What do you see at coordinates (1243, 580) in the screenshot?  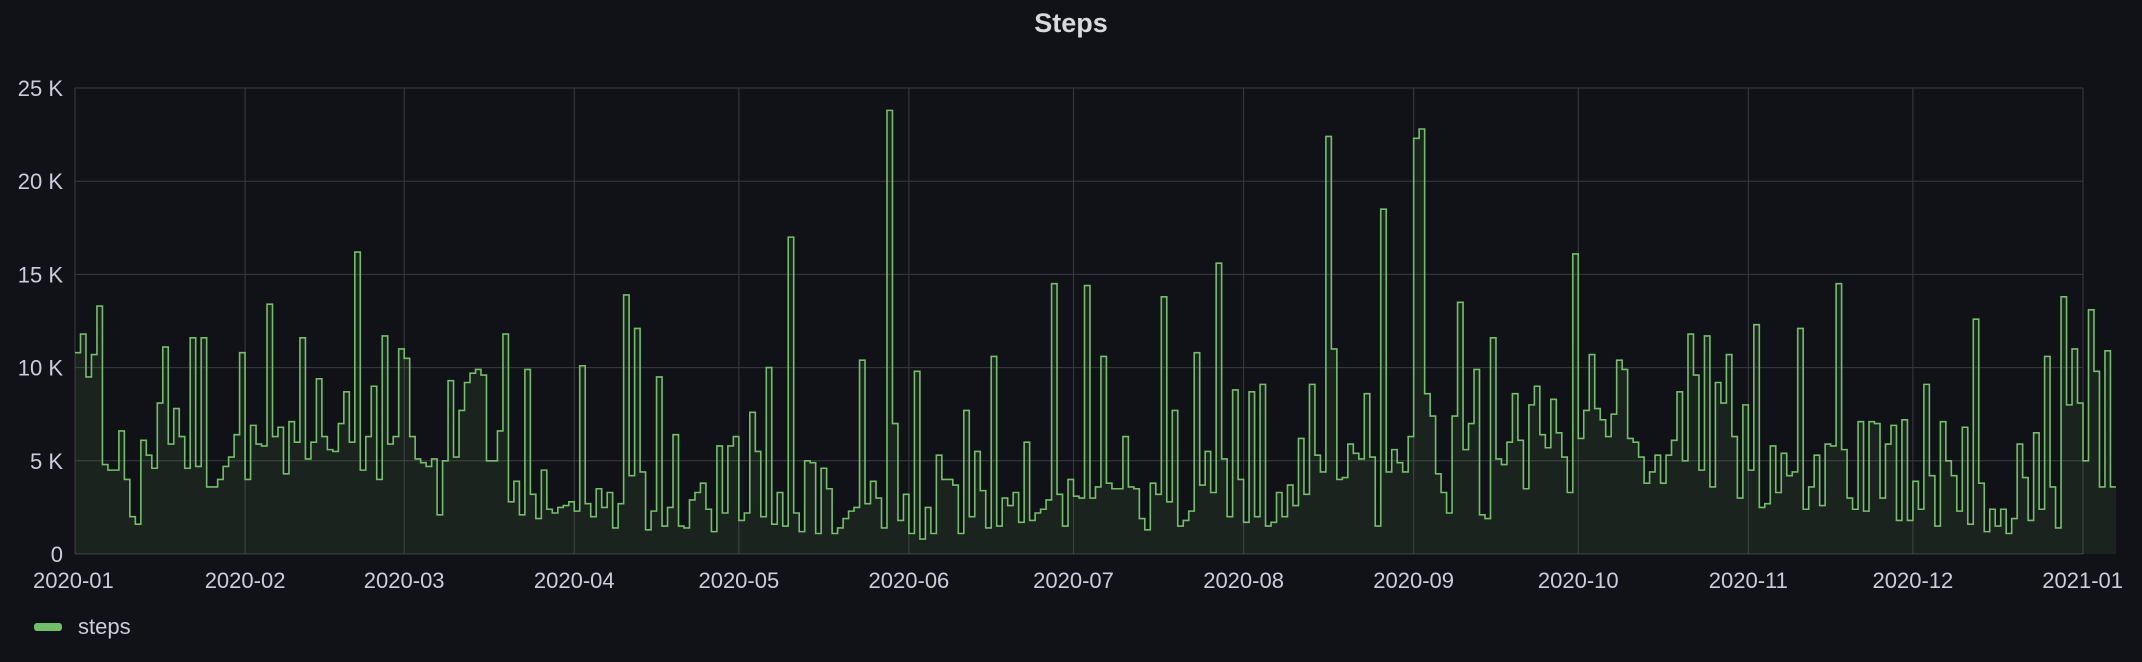 I see `x-tick-label: 2020-08` at bounding box center [1243, 580].